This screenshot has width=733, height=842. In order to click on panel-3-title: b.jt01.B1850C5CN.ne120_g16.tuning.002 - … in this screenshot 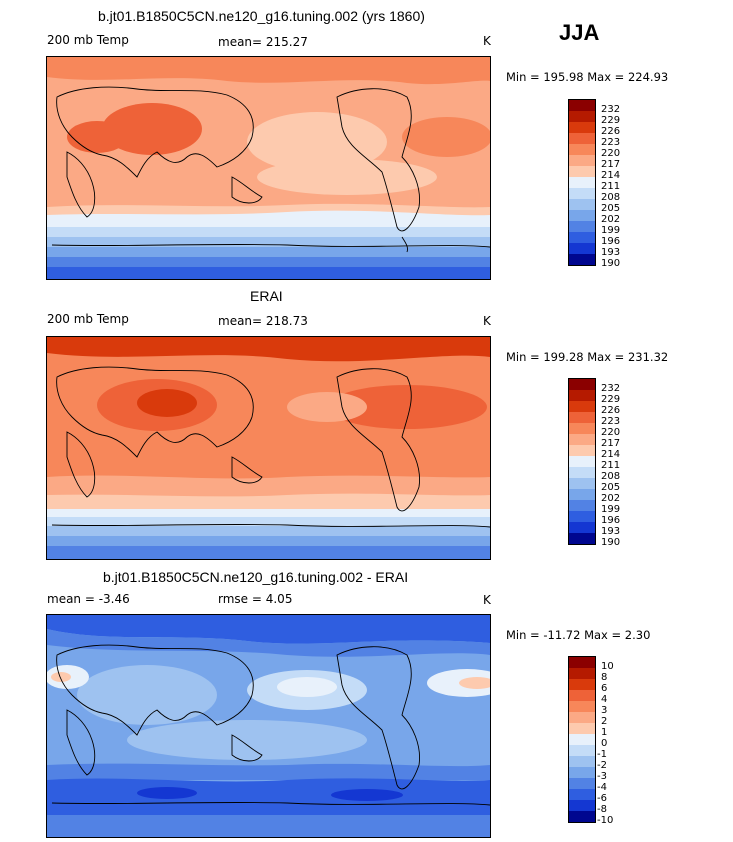, I will do `click(256, 577)`.